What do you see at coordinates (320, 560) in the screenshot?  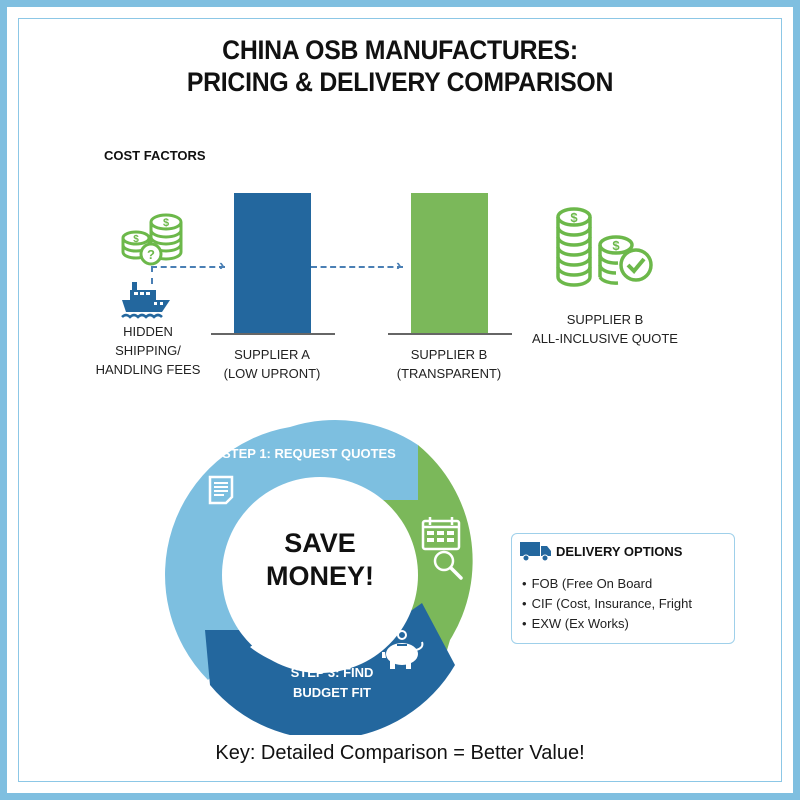 I see `save-money-center: SAVE MONEY!` at bounding box center [320, 560].